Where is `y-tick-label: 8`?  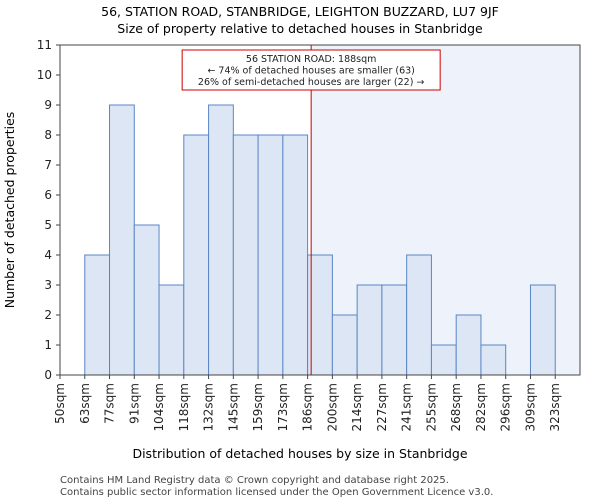 y-tick-label: 8 is located at coordinates (48, 135).